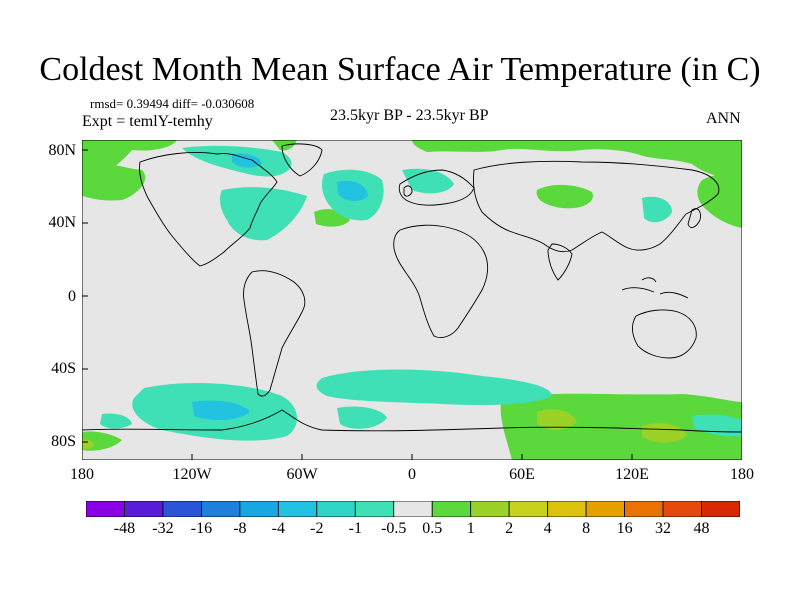  I want to click on colorbar-label: 48, so click(701, 528).